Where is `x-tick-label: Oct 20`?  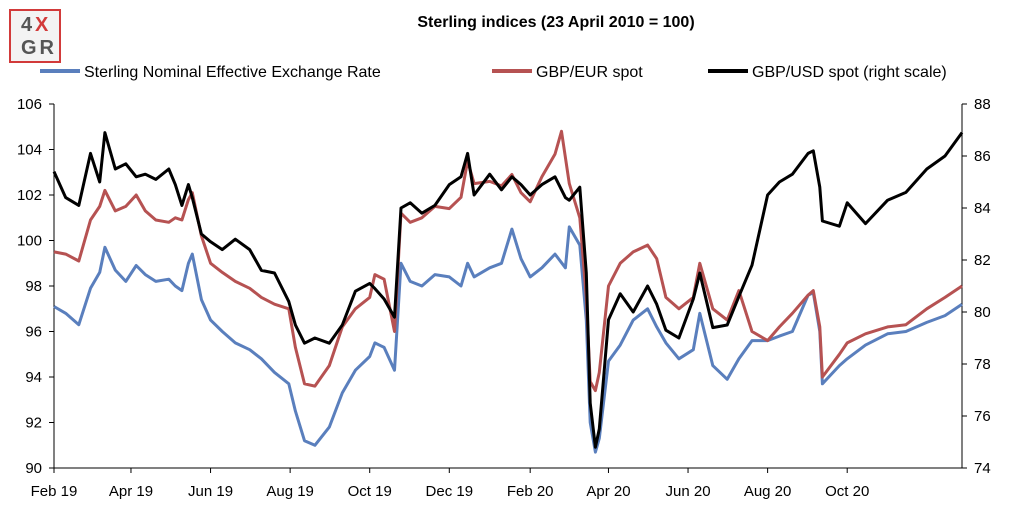 x-tick-label: Oct 20 is located at coordinates (847, 491).